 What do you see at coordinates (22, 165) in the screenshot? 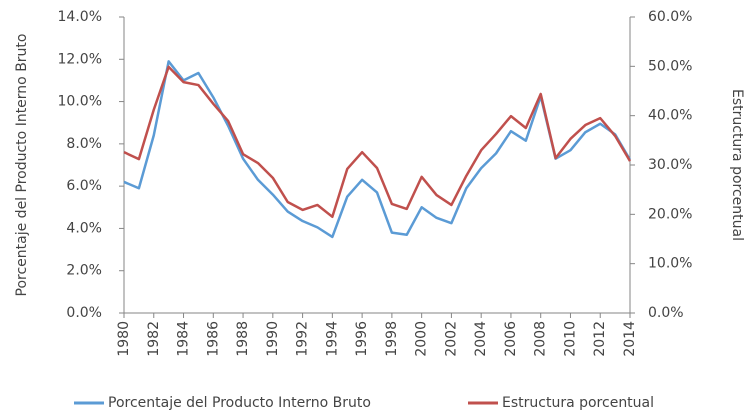
I see `y-axis-title: Porcentaje del Producto Interno Bruto` at bounding box center [22, 165].